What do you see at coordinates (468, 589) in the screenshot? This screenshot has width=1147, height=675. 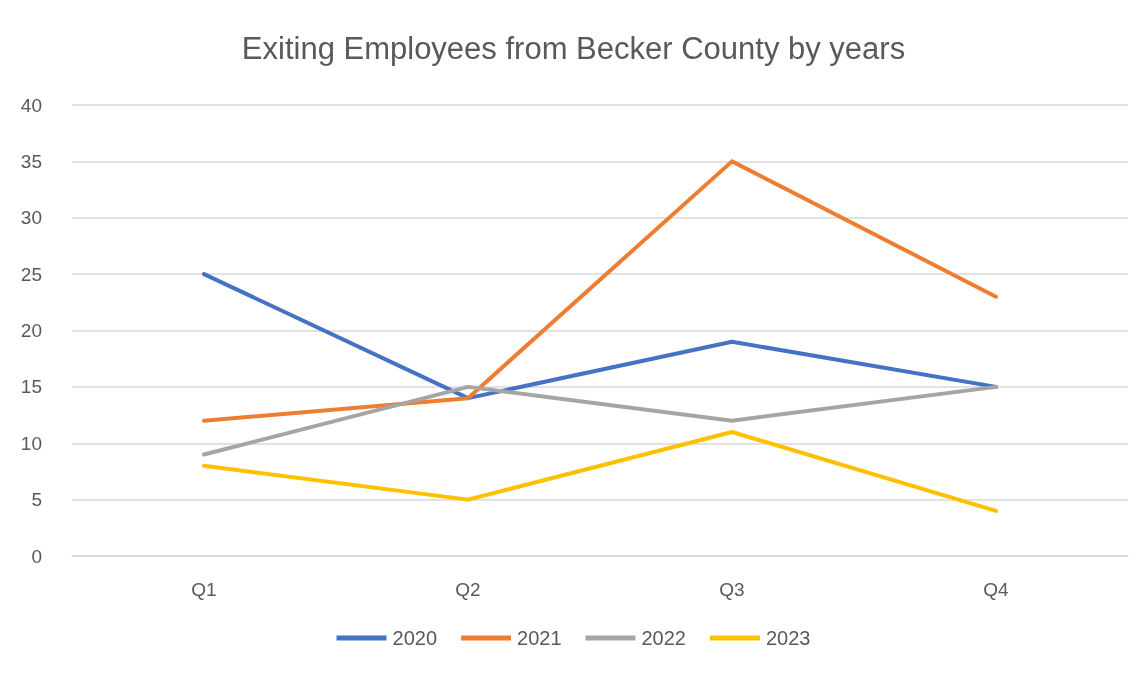 I see `x-tick-label: Q2` at bounding box center [468, 589].